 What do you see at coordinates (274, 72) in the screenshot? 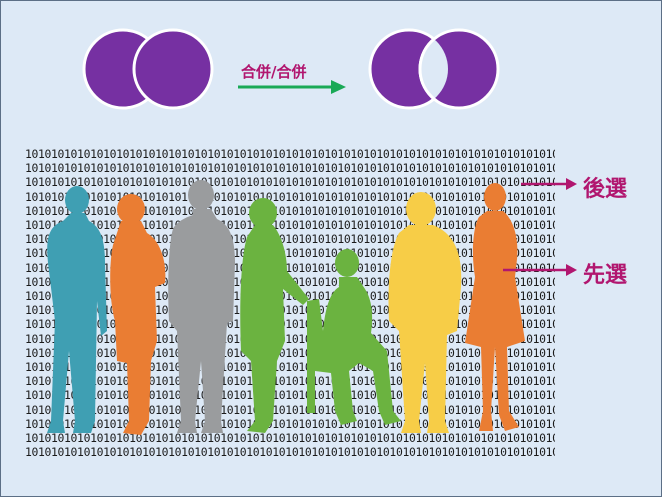
I see `merge-label: 合併/合併` at bounding box center [274, 72].